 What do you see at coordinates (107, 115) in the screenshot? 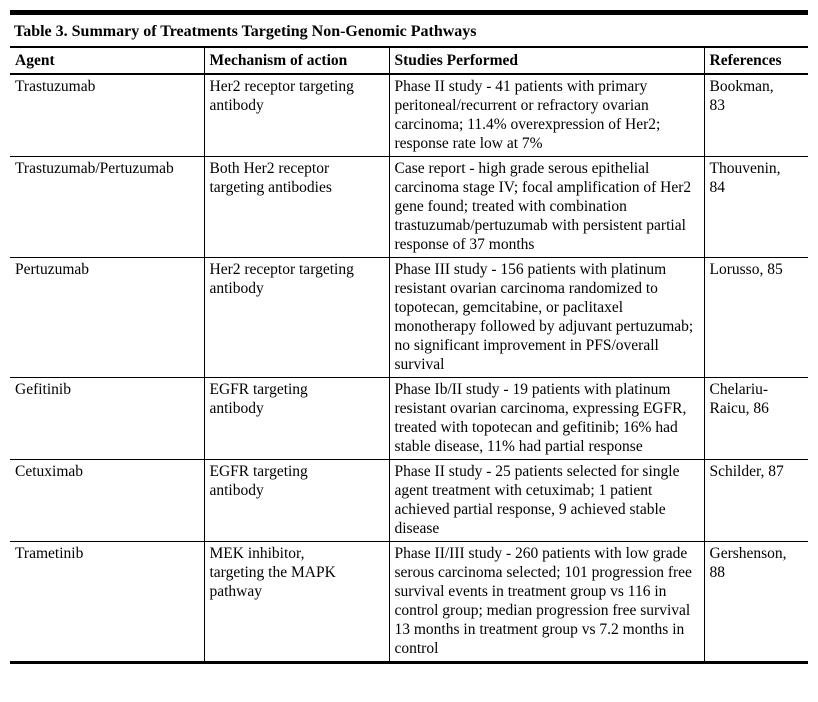
I see `cell-agent: Trastuzumab` at bounding box center [107, 115].